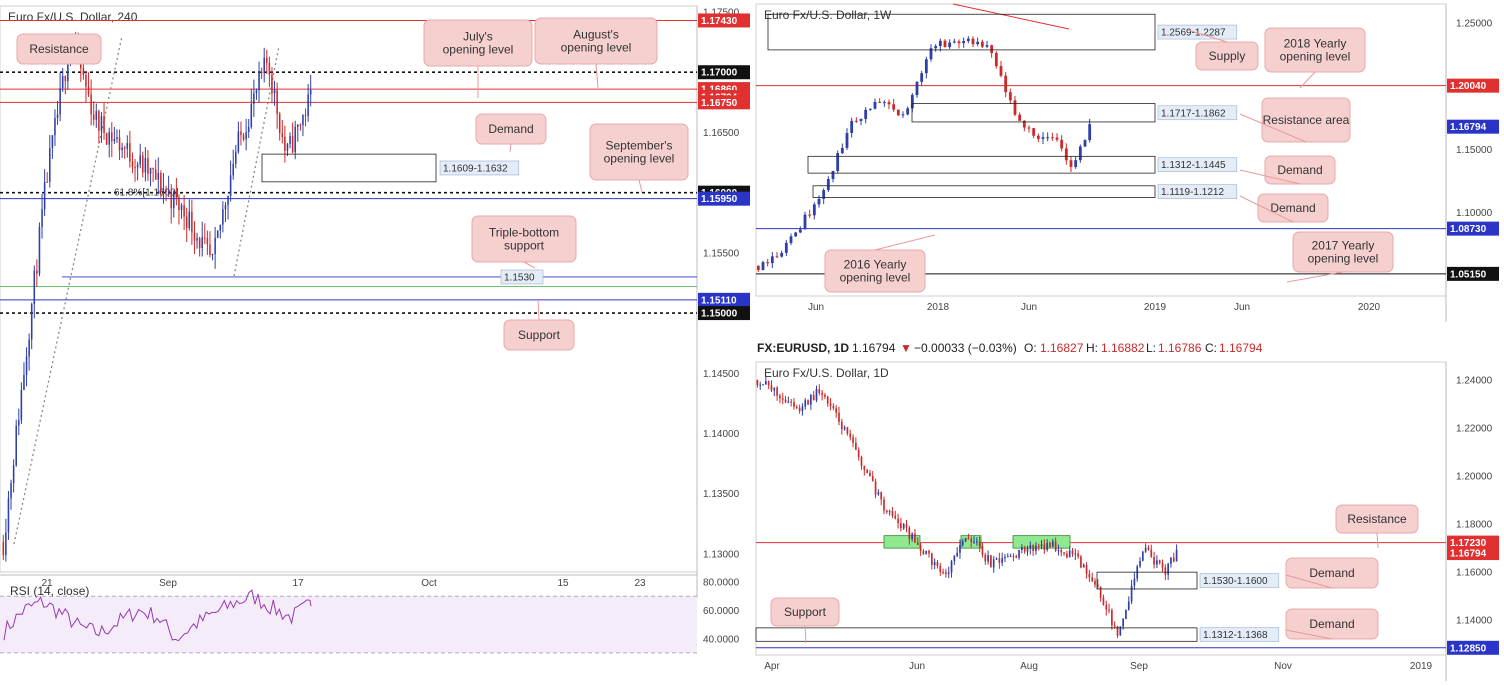 This screenshot has height=687, width=1504. What do you see at coordinates (1211, 348) in the screenshot?
I see `header-close-label: C:` at bounding box center [1211, 348].